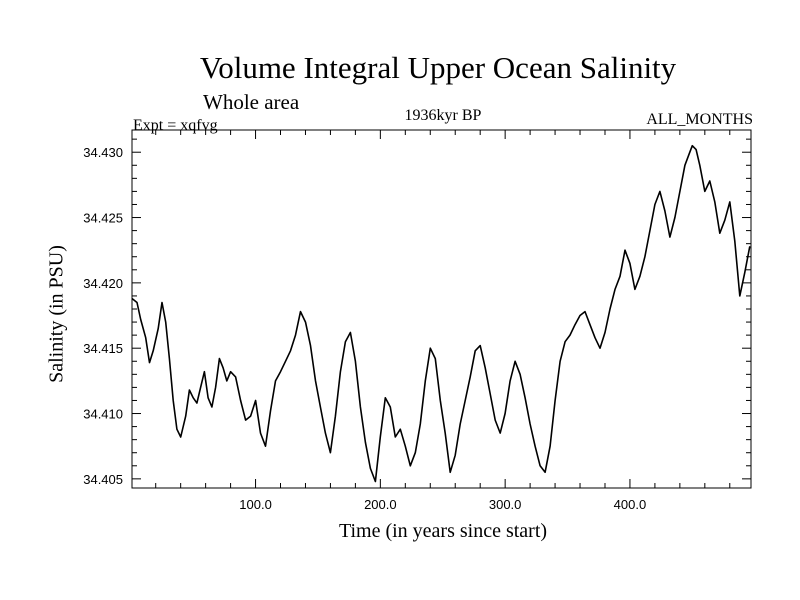 Image resolution: width=800 pixels, height=600 pixels. Describe the element at coordinates (103, 218) in the screenshot. I see `y-tick-label: 34.425` at that location.